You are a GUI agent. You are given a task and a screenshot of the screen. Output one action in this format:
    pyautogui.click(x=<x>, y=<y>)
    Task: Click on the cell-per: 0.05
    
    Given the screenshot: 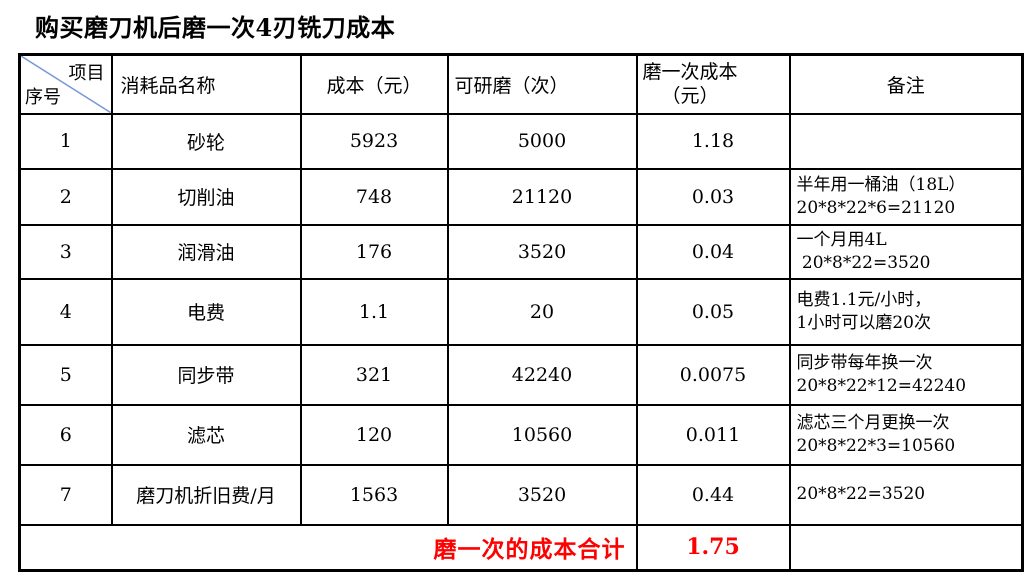 What is the action you would take?
    pyautogui.click(x=713, y=311)
    